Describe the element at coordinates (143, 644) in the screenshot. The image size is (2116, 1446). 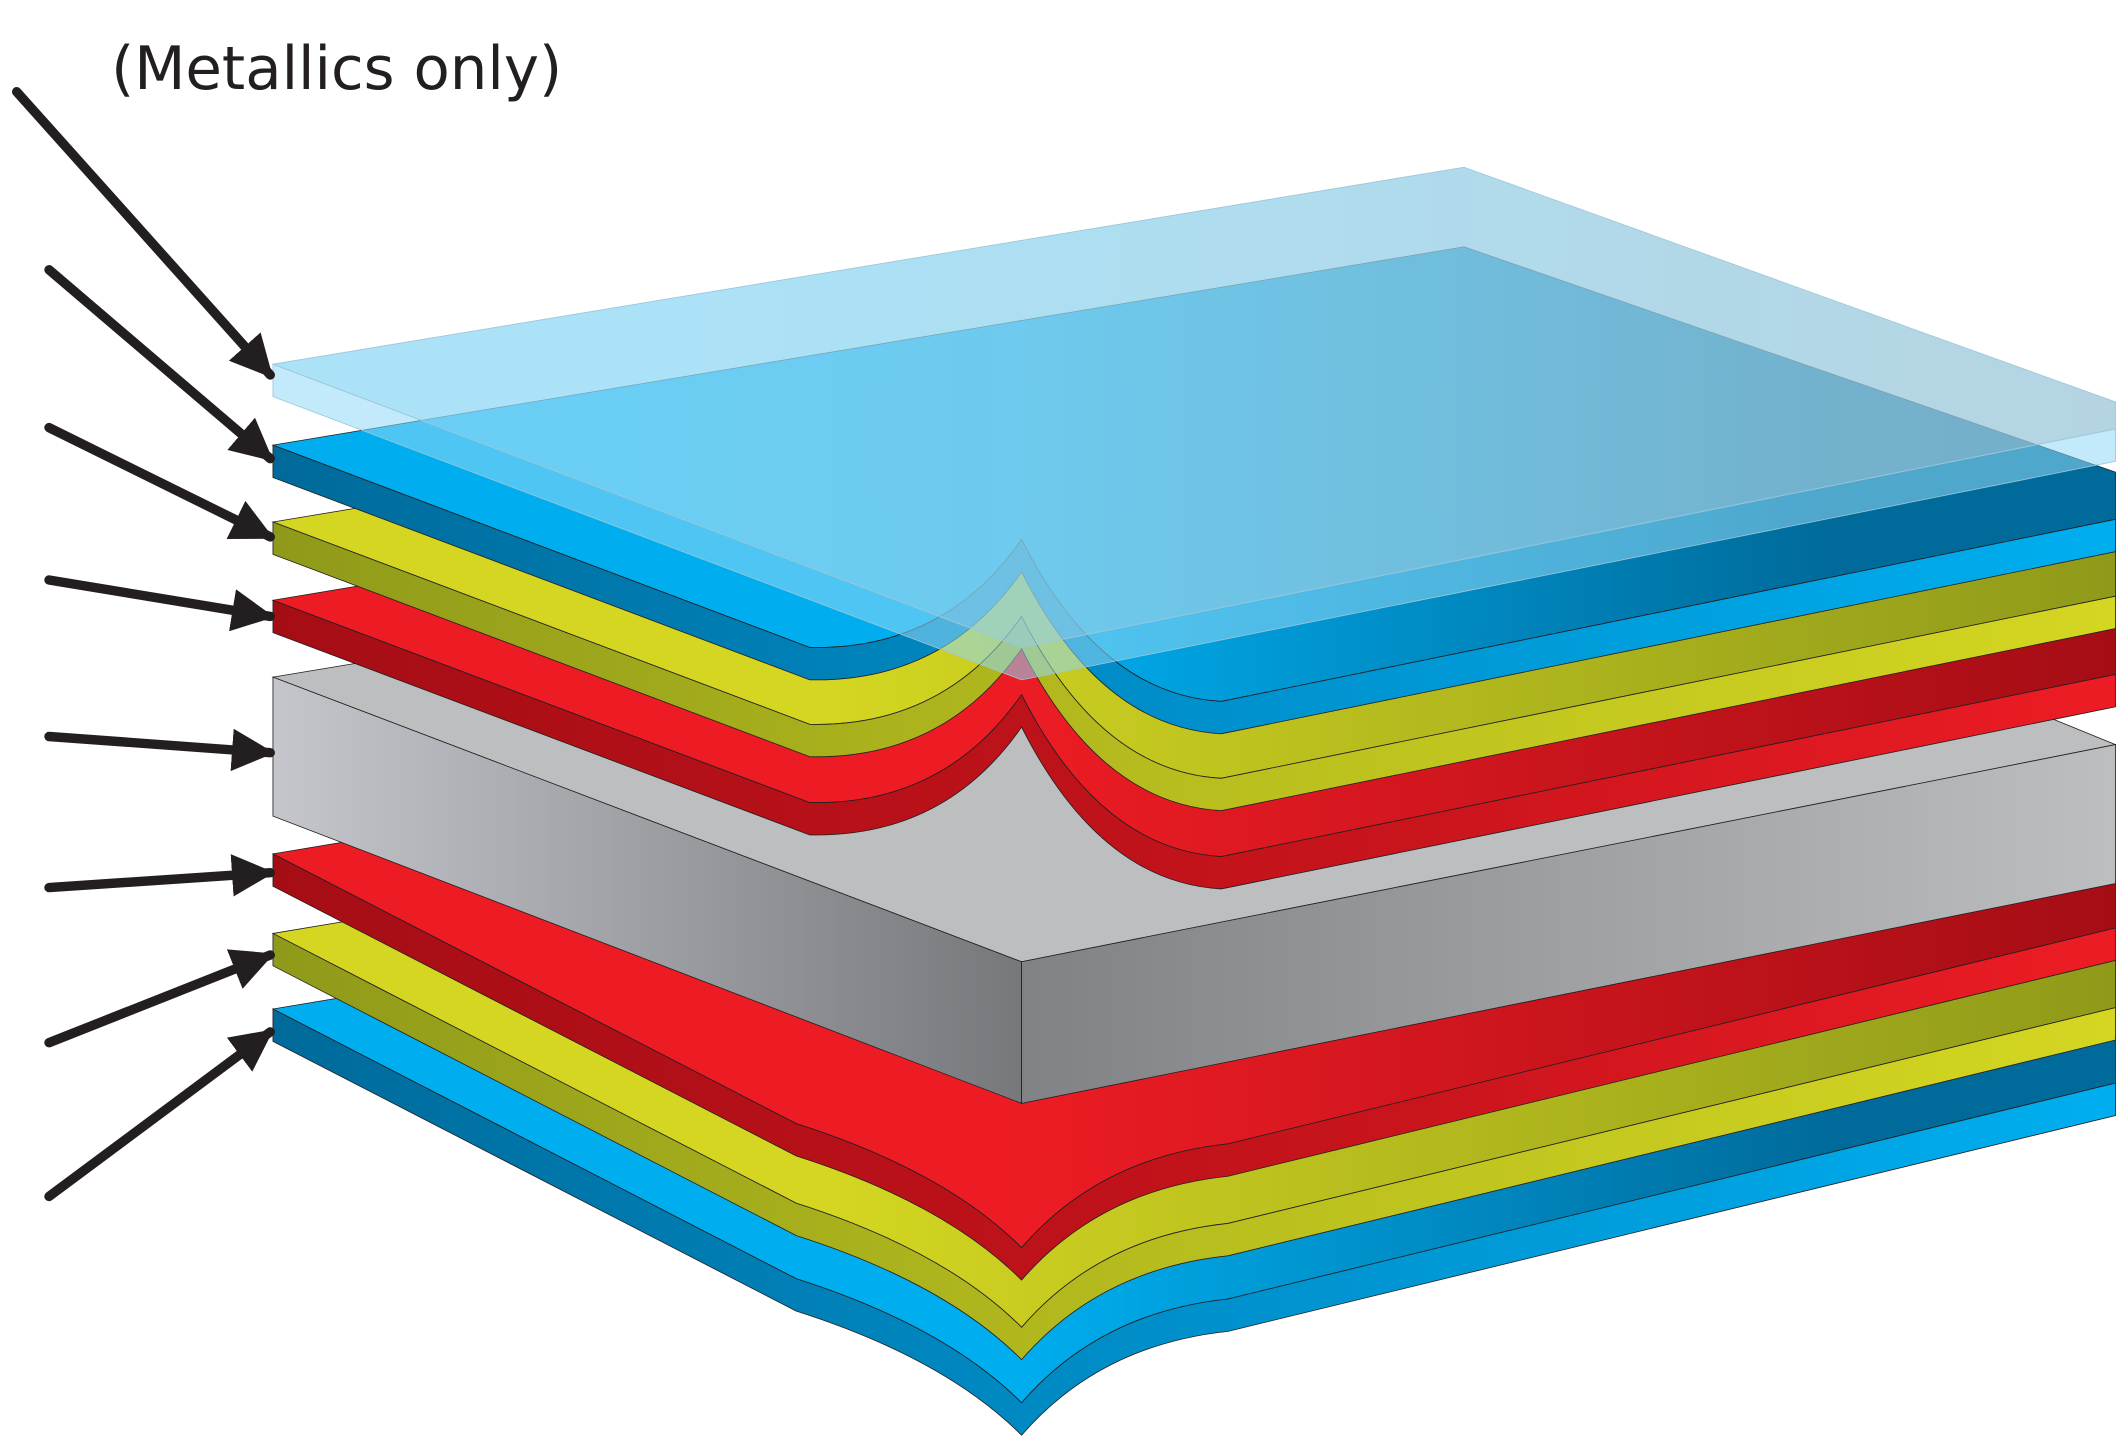
I see `arrows` at that location.